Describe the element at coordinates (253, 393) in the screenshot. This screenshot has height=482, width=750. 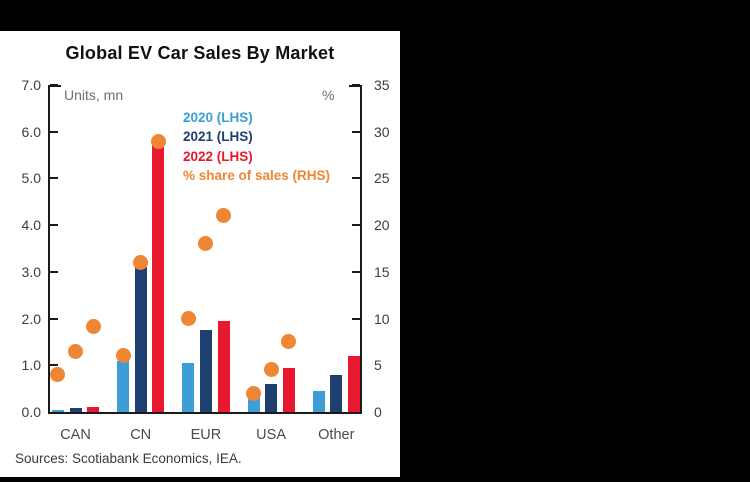
I see `dot-share-USA-2020` at that location.